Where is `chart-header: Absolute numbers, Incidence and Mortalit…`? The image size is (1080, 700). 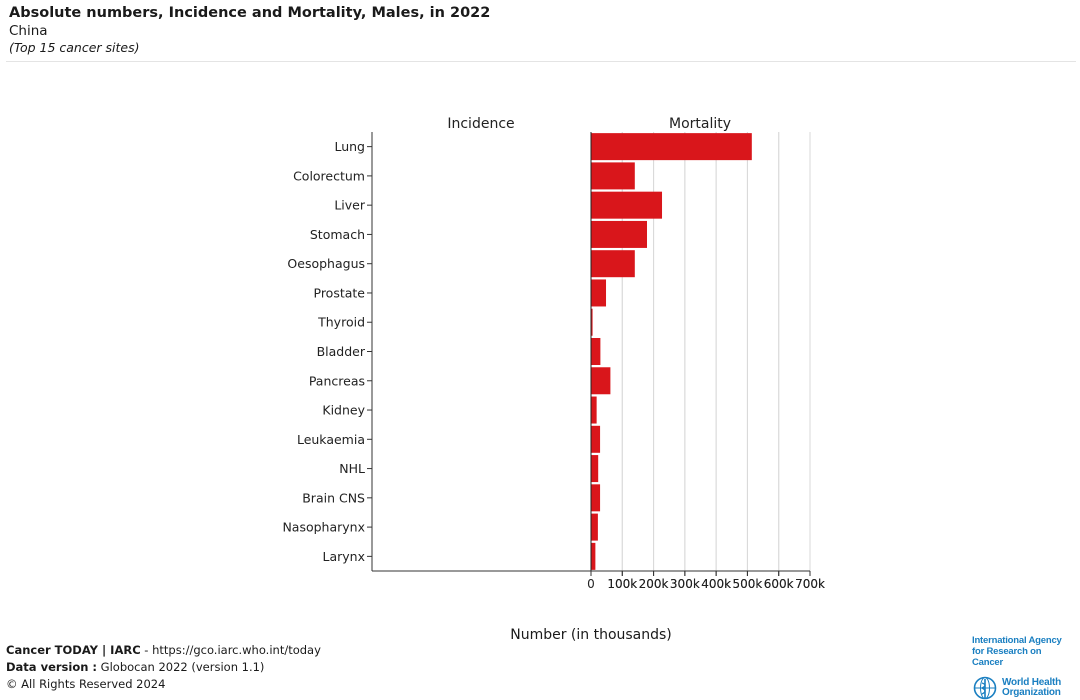
chart-header: Absolute numbers, Incidence and Mortalit… is located at coordinates (249, 30).